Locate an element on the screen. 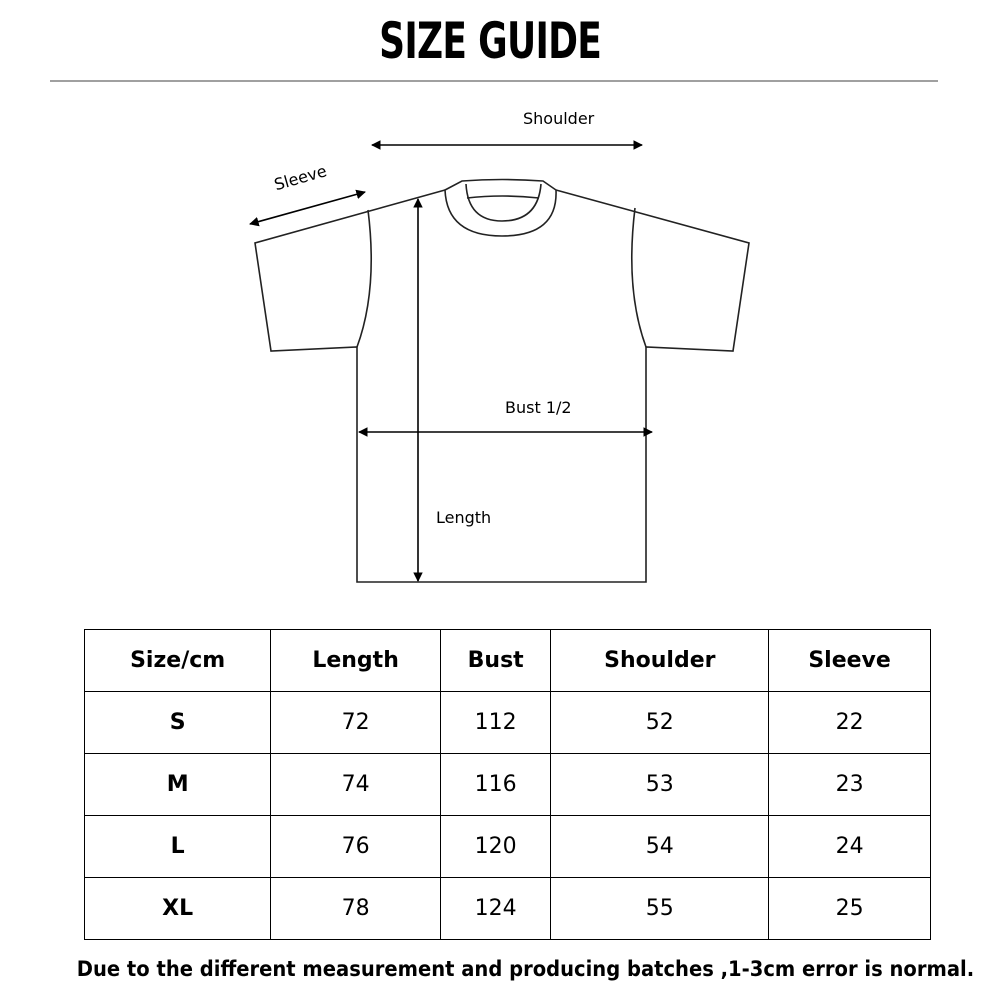 Image resolution: width=1000 pixels, height=1000 pixels. length-label: Length is located at coordinates (464, 517).